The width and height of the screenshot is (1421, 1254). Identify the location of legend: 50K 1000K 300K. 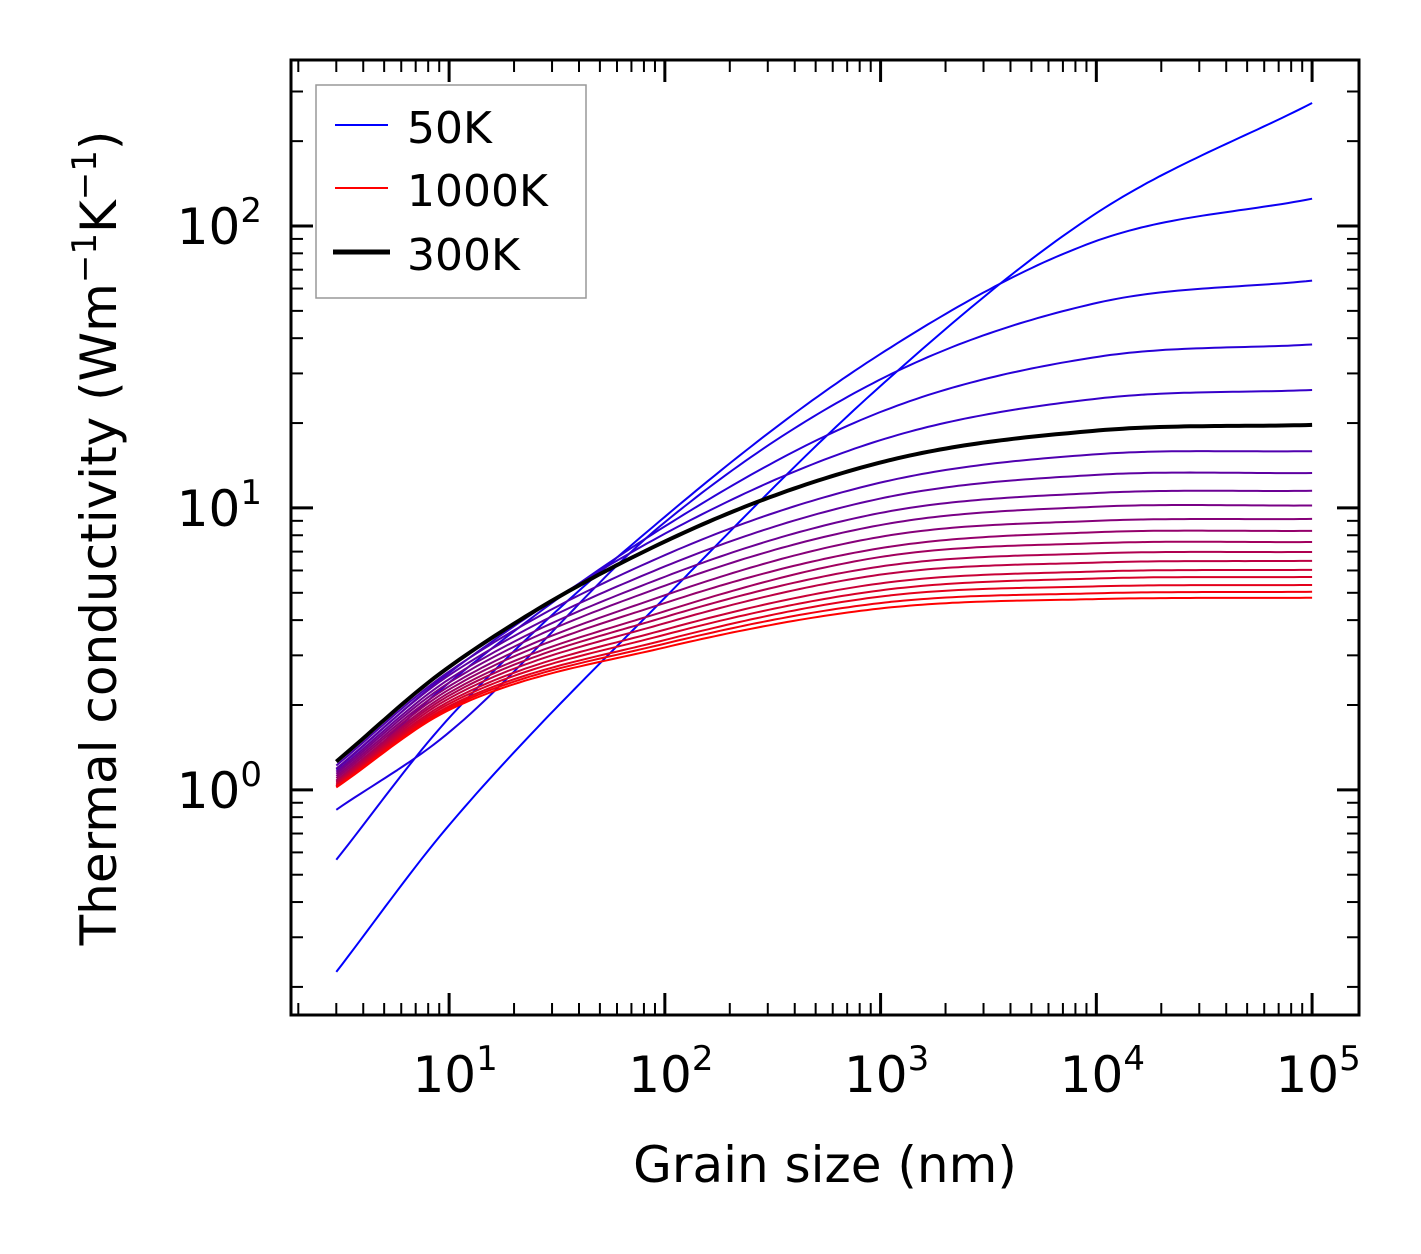
(451, 191).